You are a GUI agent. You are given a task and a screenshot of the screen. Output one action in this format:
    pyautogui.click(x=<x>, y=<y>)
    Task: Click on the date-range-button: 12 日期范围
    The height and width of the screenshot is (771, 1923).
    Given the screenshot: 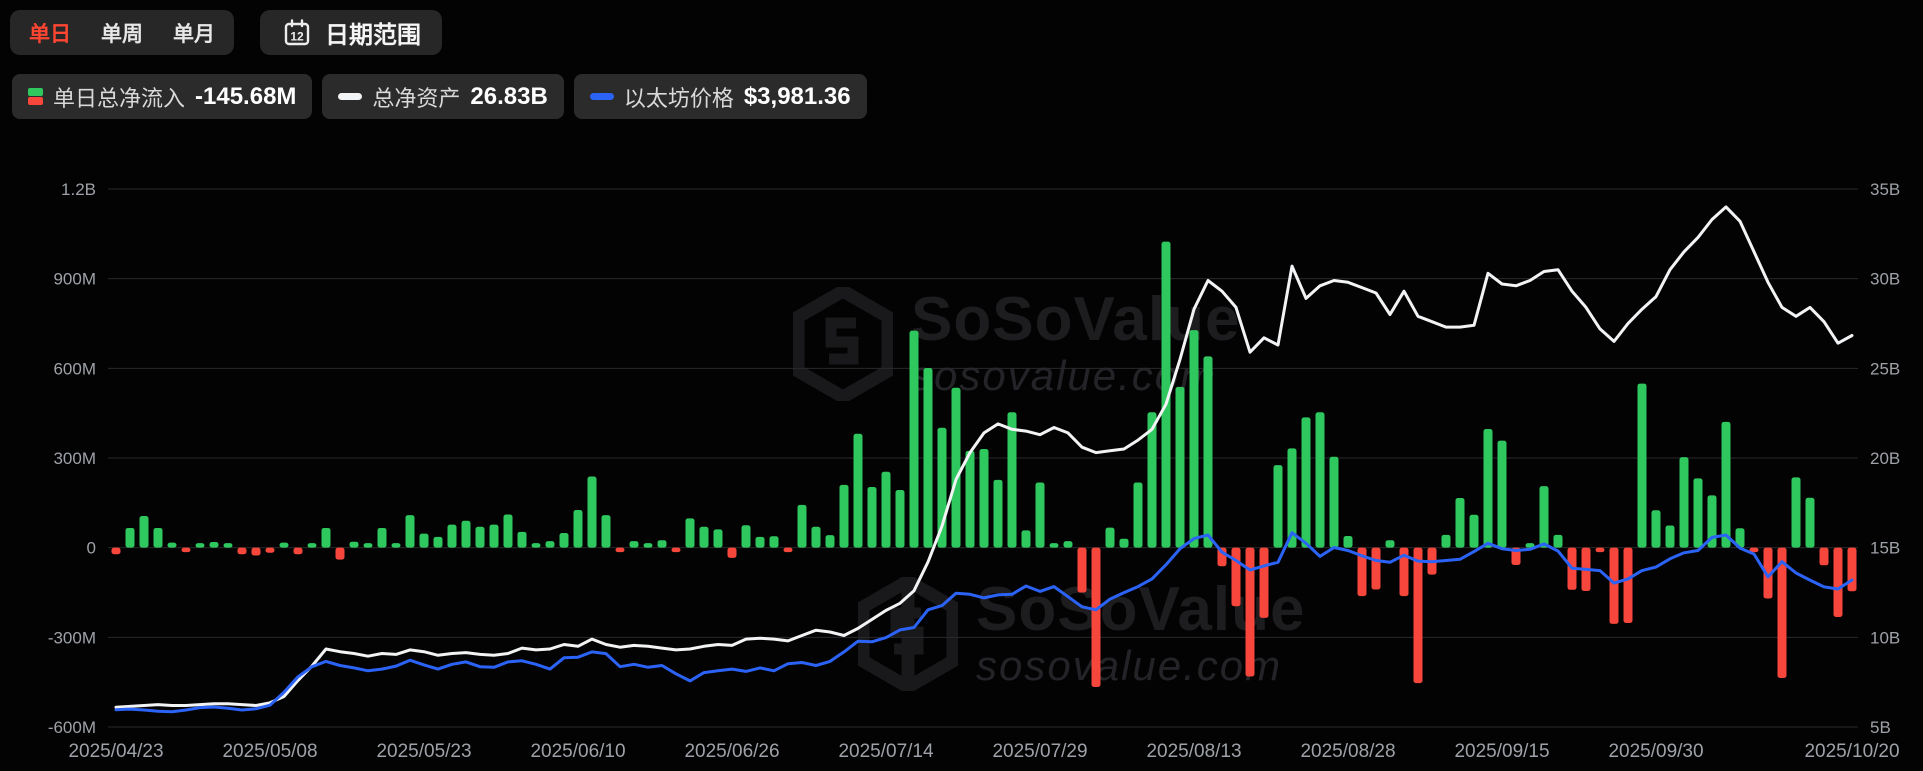 What is the action you would take?
    pyautogui.click(x=351, y=32)
    